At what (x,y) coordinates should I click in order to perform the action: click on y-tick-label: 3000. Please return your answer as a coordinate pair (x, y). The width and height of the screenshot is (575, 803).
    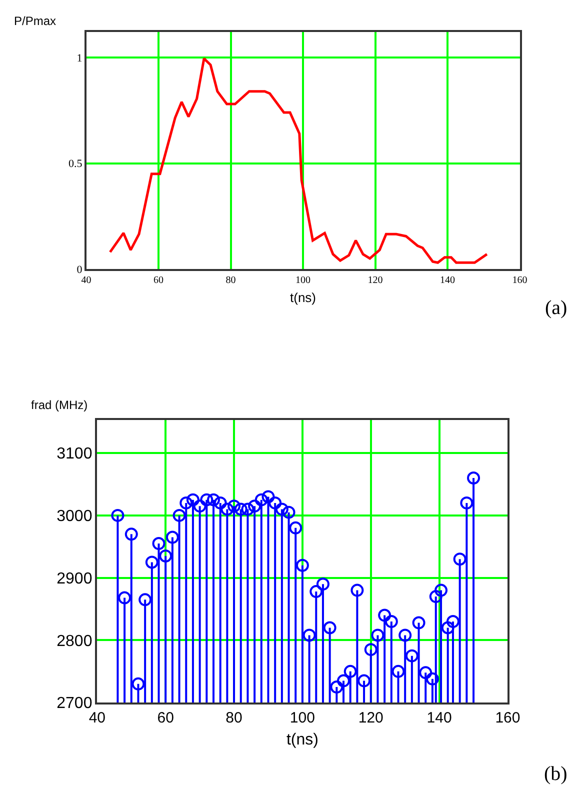
    Looking at the image, I should click on (74, 517).